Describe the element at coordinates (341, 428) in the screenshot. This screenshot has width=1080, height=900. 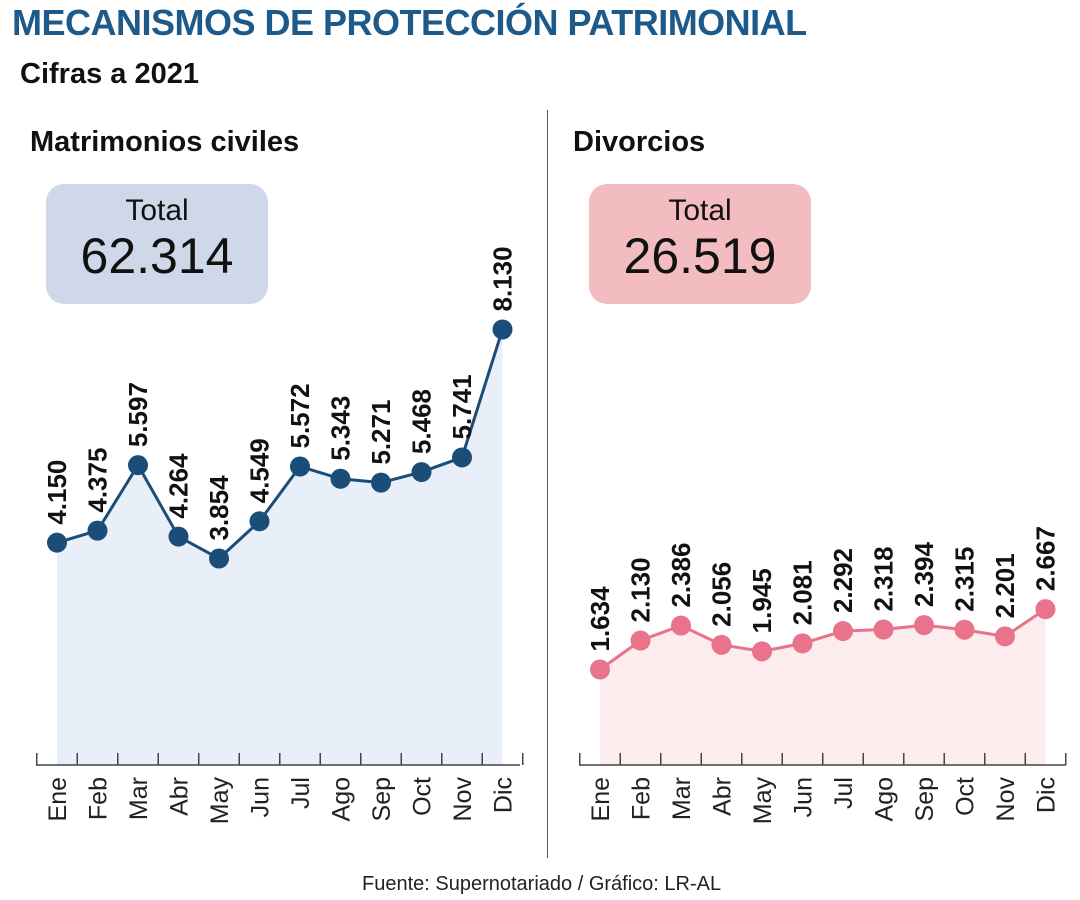
I see `data-label: 5.343` at that location.